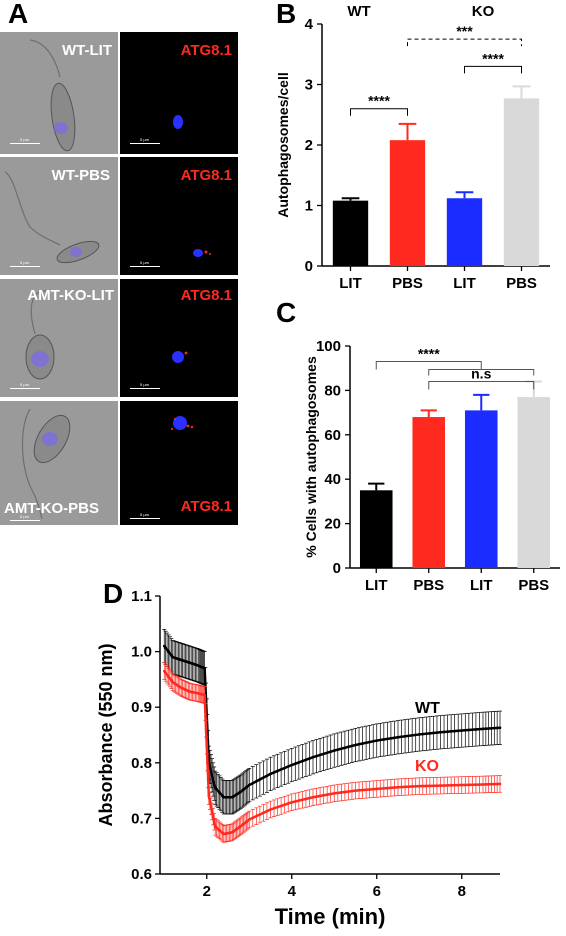  I want to click on significance-label: n.s, so click(481, 374).